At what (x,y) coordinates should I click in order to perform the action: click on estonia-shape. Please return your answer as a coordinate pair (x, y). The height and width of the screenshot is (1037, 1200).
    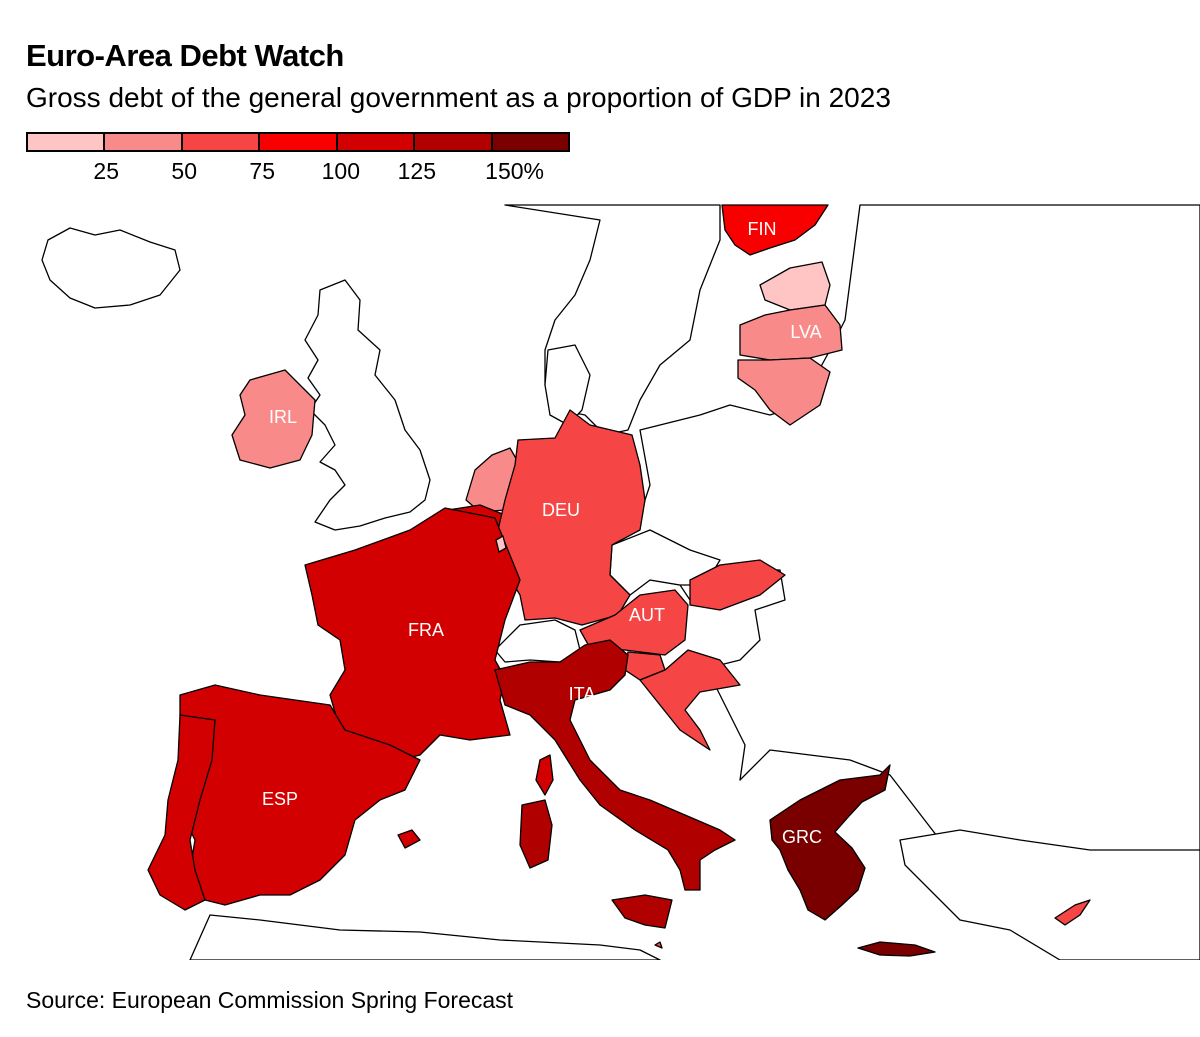
    Looking at the image, I should click on (795, 286).